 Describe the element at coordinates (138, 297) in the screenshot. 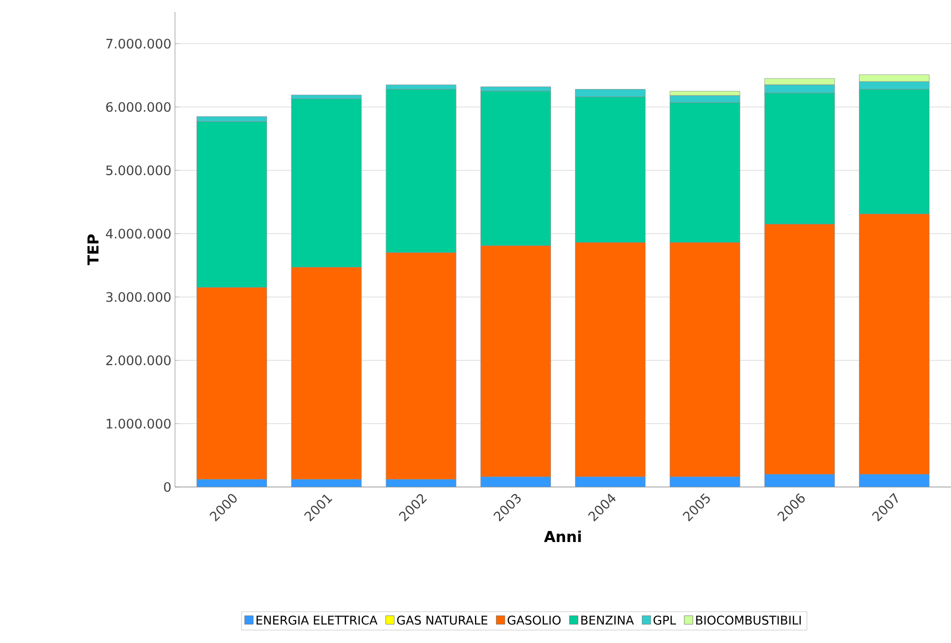

I see `y-tick-label: 3.000.000` at that location.